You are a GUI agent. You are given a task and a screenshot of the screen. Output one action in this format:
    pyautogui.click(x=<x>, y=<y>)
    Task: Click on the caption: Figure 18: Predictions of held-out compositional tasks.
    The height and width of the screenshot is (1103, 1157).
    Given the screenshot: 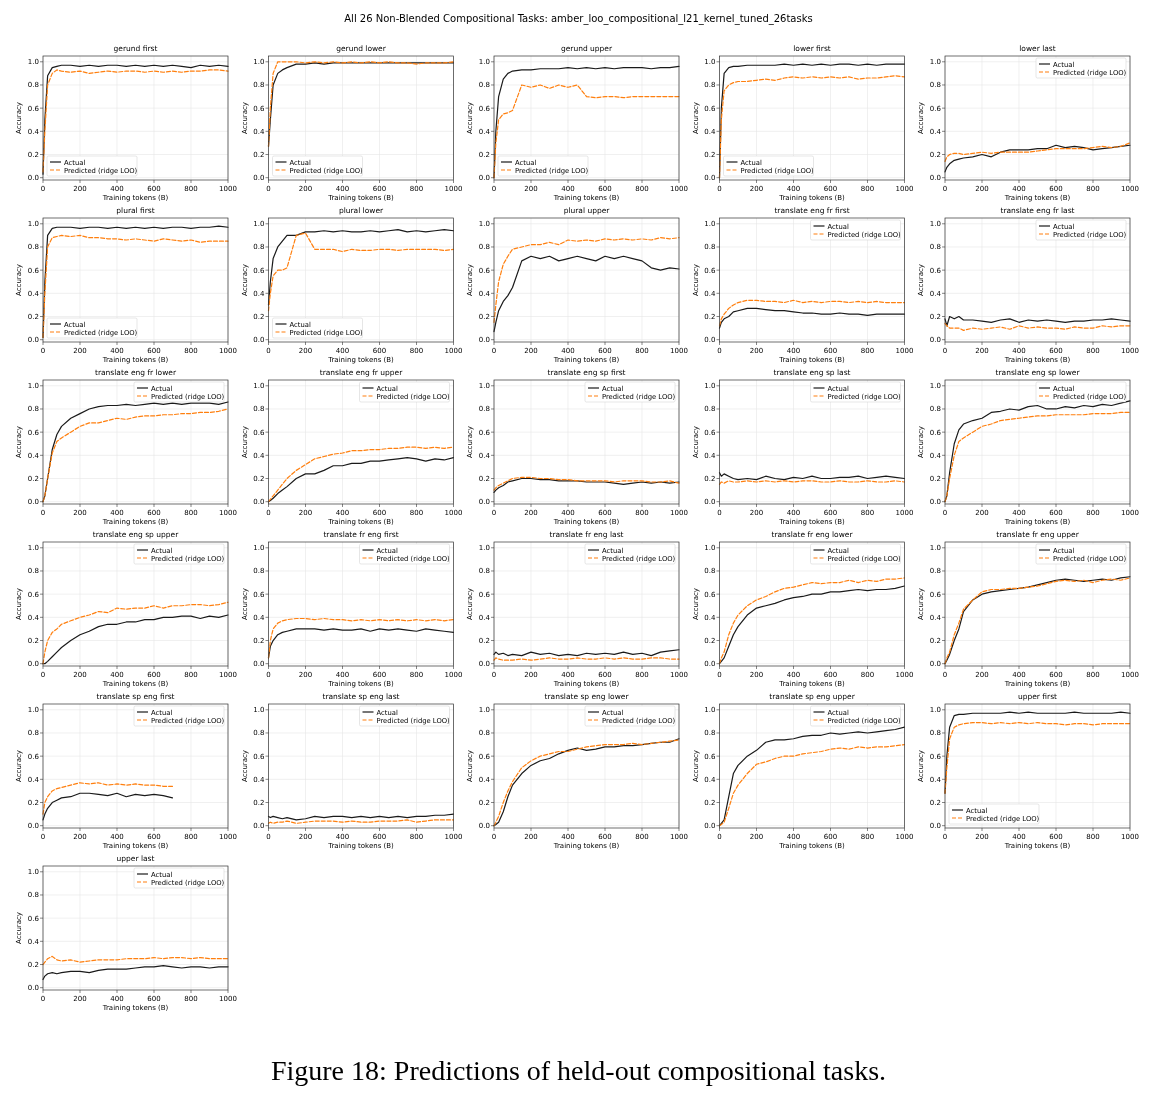 What is the action you would take?
    pyautogui.click(x=578, y=1070)
    